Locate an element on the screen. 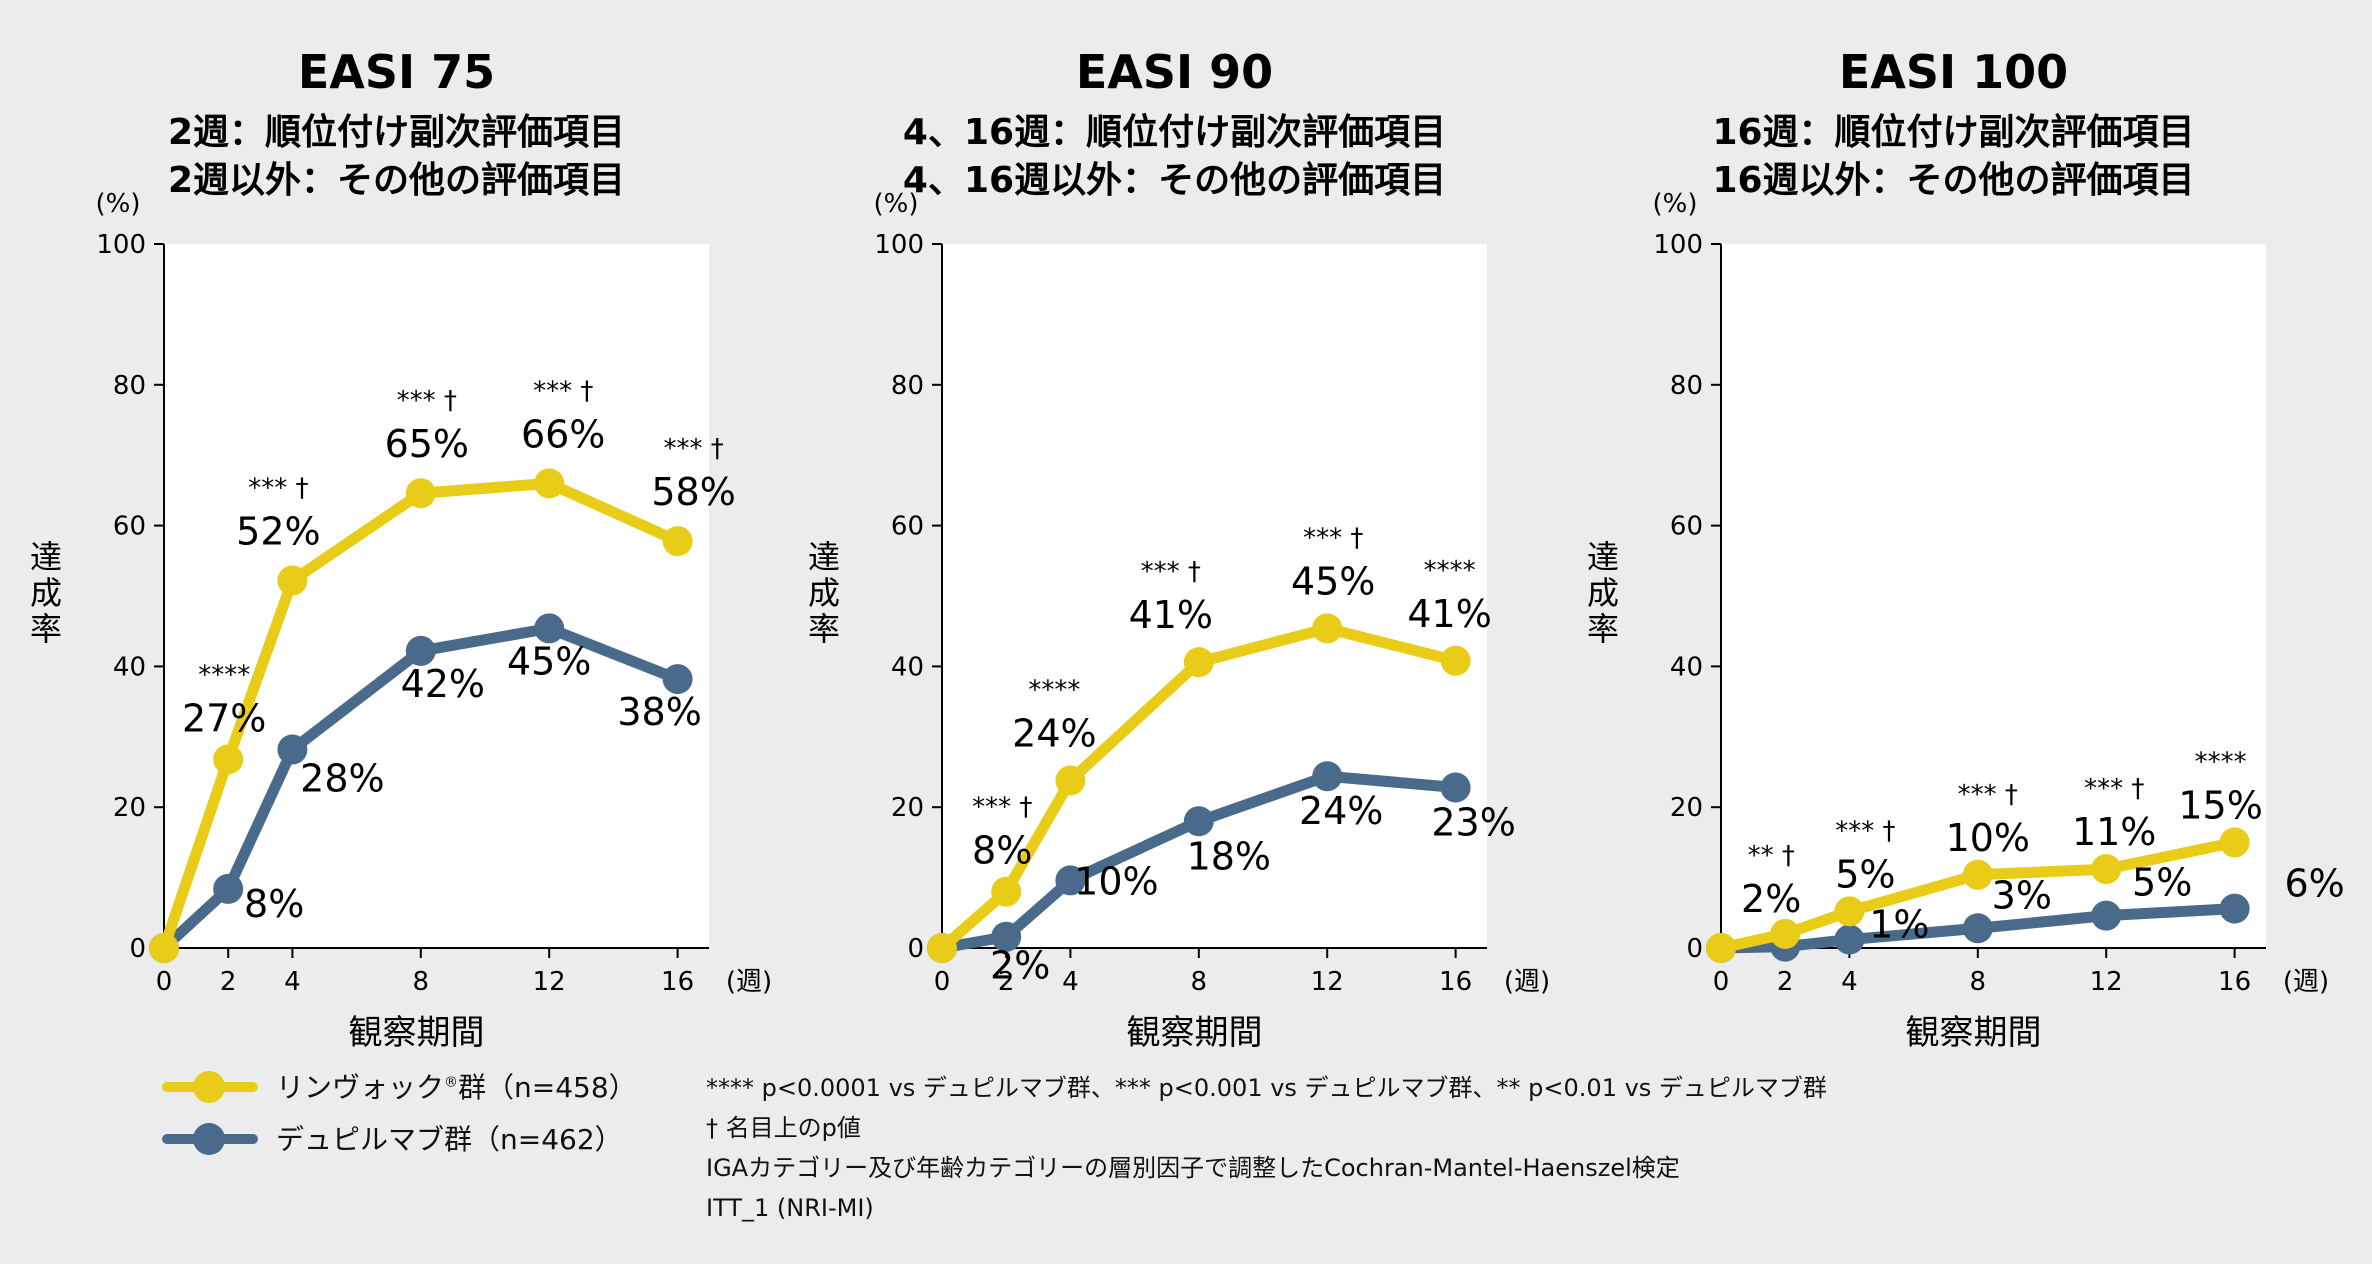 The height and width of the screenshot is (1264, 2372). data-label: 65% is located at coordinates (427, 444).